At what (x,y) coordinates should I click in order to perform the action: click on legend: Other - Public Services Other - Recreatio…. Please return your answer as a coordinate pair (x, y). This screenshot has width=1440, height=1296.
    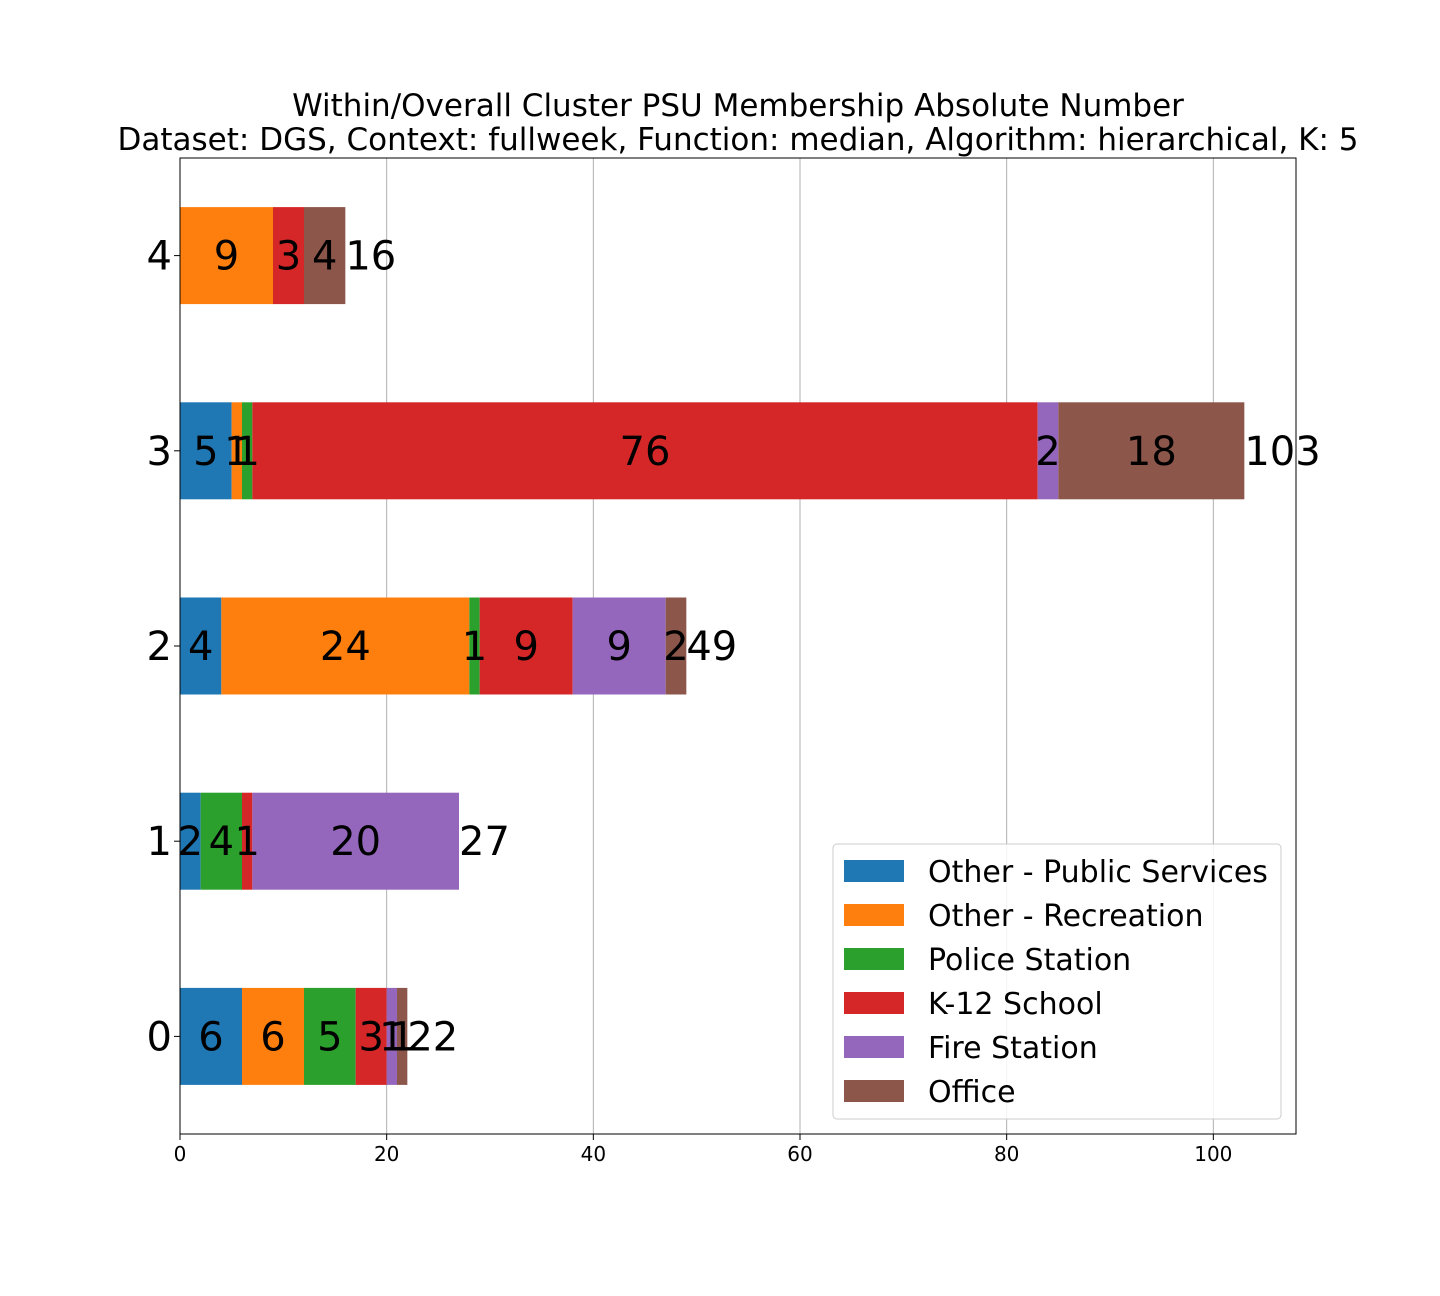
    Looking at the image, I should click on (1057, 981).